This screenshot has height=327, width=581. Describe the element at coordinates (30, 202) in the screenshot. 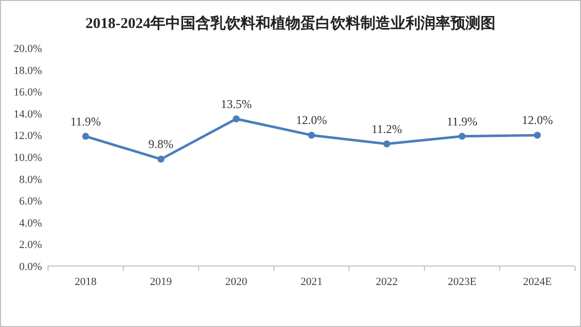

I see `y-tick-label: 6.0%` at that location.